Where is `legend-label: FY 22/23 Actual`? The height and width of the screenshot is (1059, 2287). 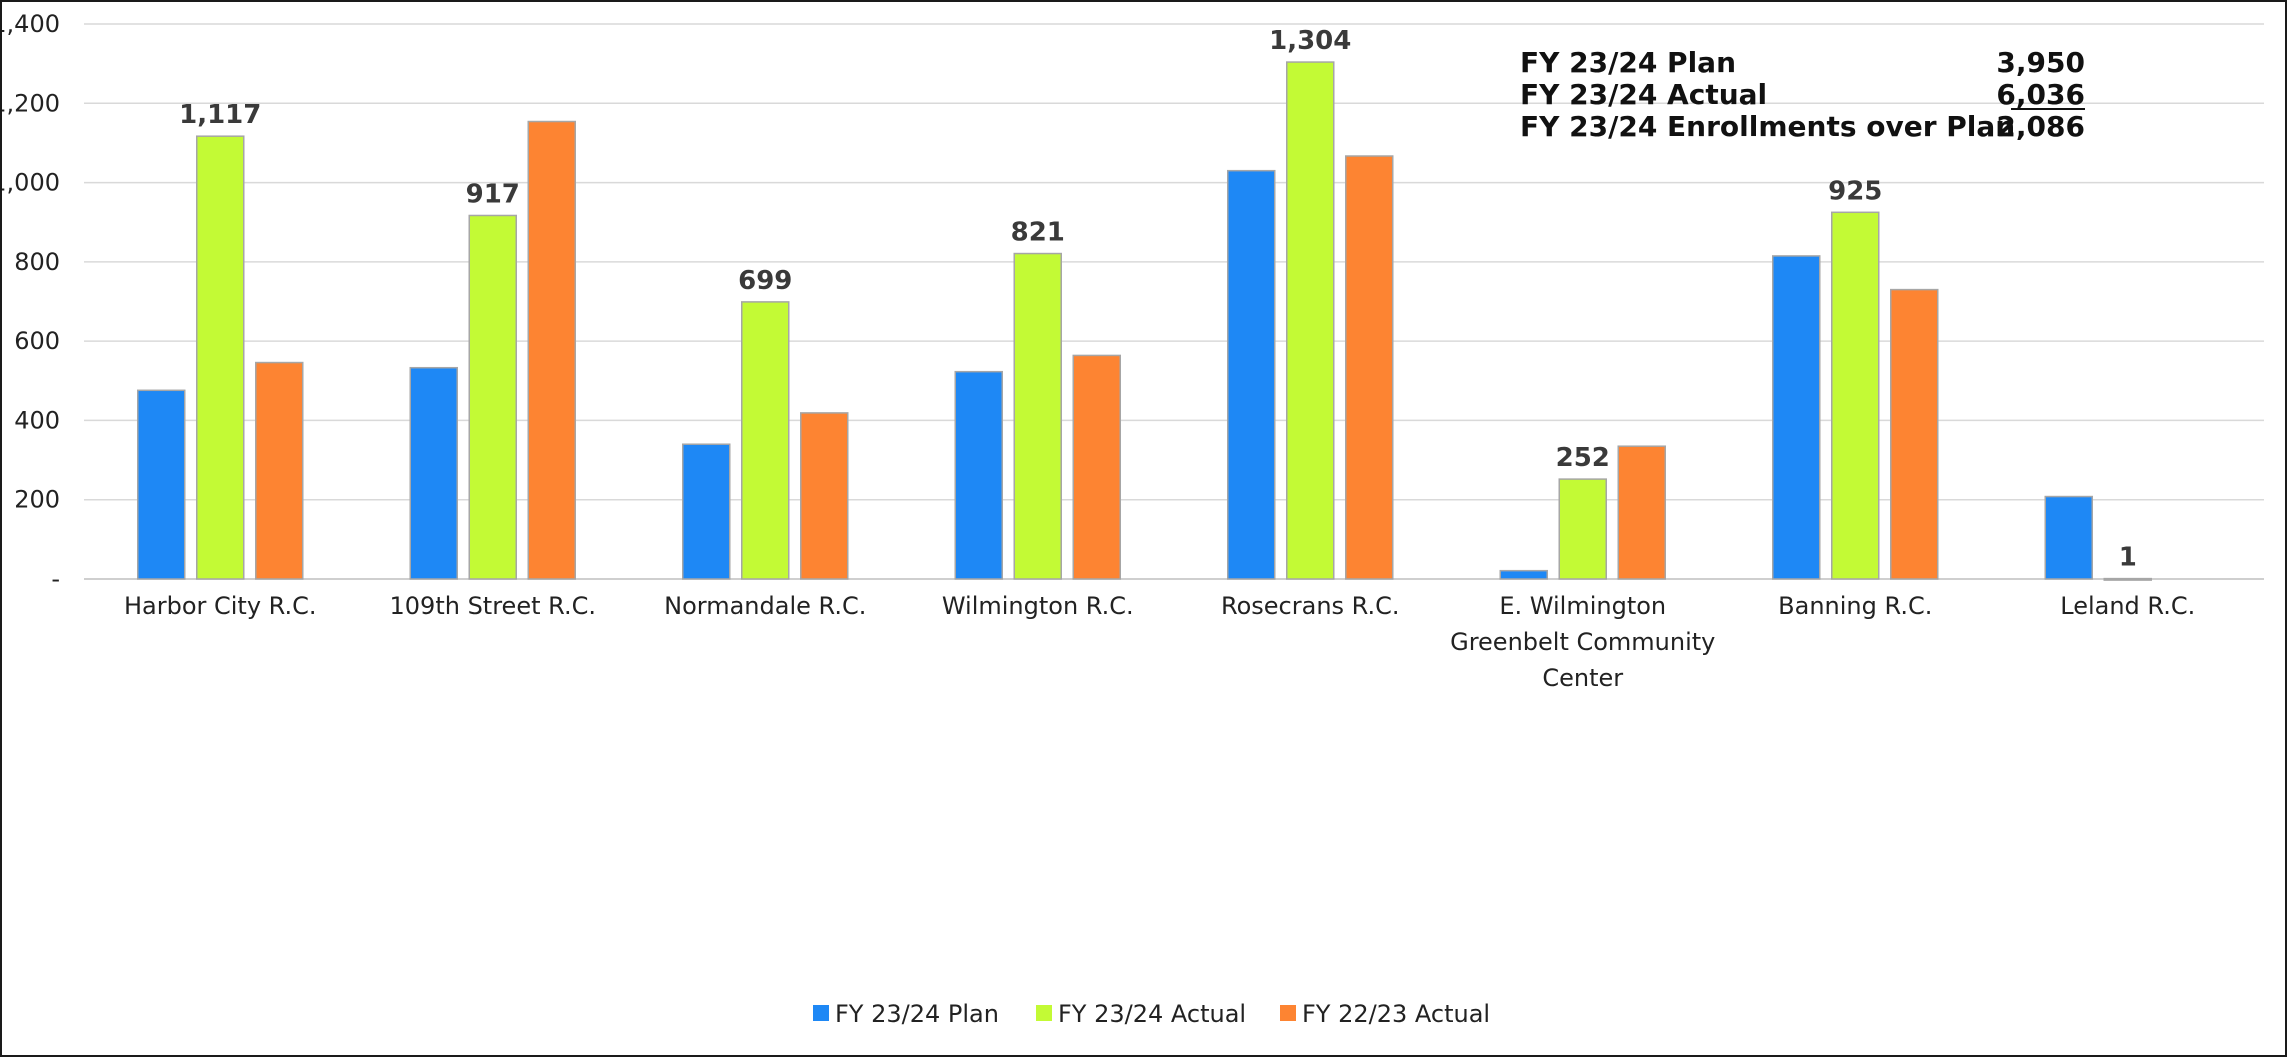 legend-label: FY 22/23 Actual is located at coordinates (1396, 1014).